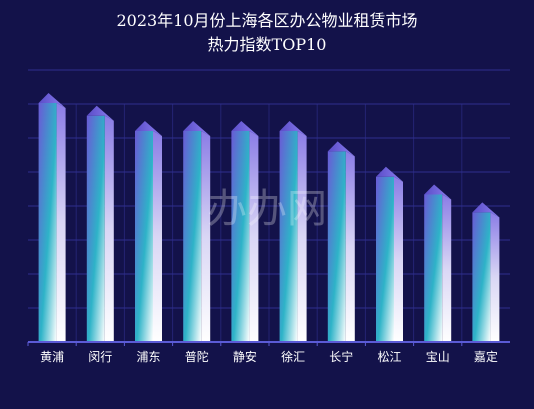 The height and width of the screenshot is (409, 534). I want to click on x-tick-label: 松江, so click(389, 357).